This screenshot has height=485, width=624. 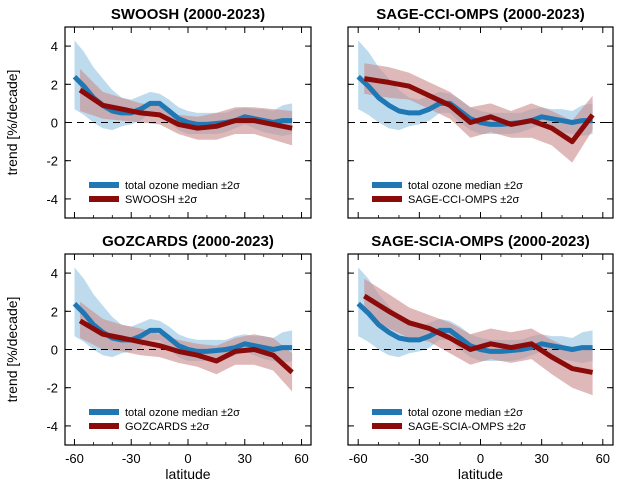 What do you see at coordinates (447, 193) in the screenshot?
I see `legend: total ozone median ±2σ SAGE-CCI-OMPS ±2σ` at bounding box center [447, 193].